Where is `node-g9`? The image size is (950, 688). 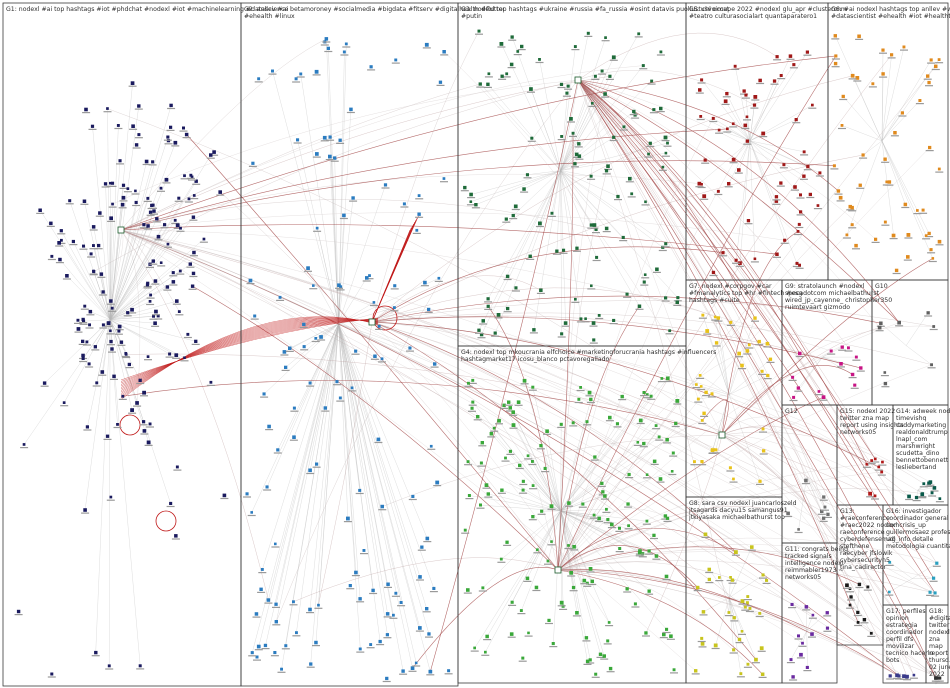
node-g9 is located at coordinates (831, 351).